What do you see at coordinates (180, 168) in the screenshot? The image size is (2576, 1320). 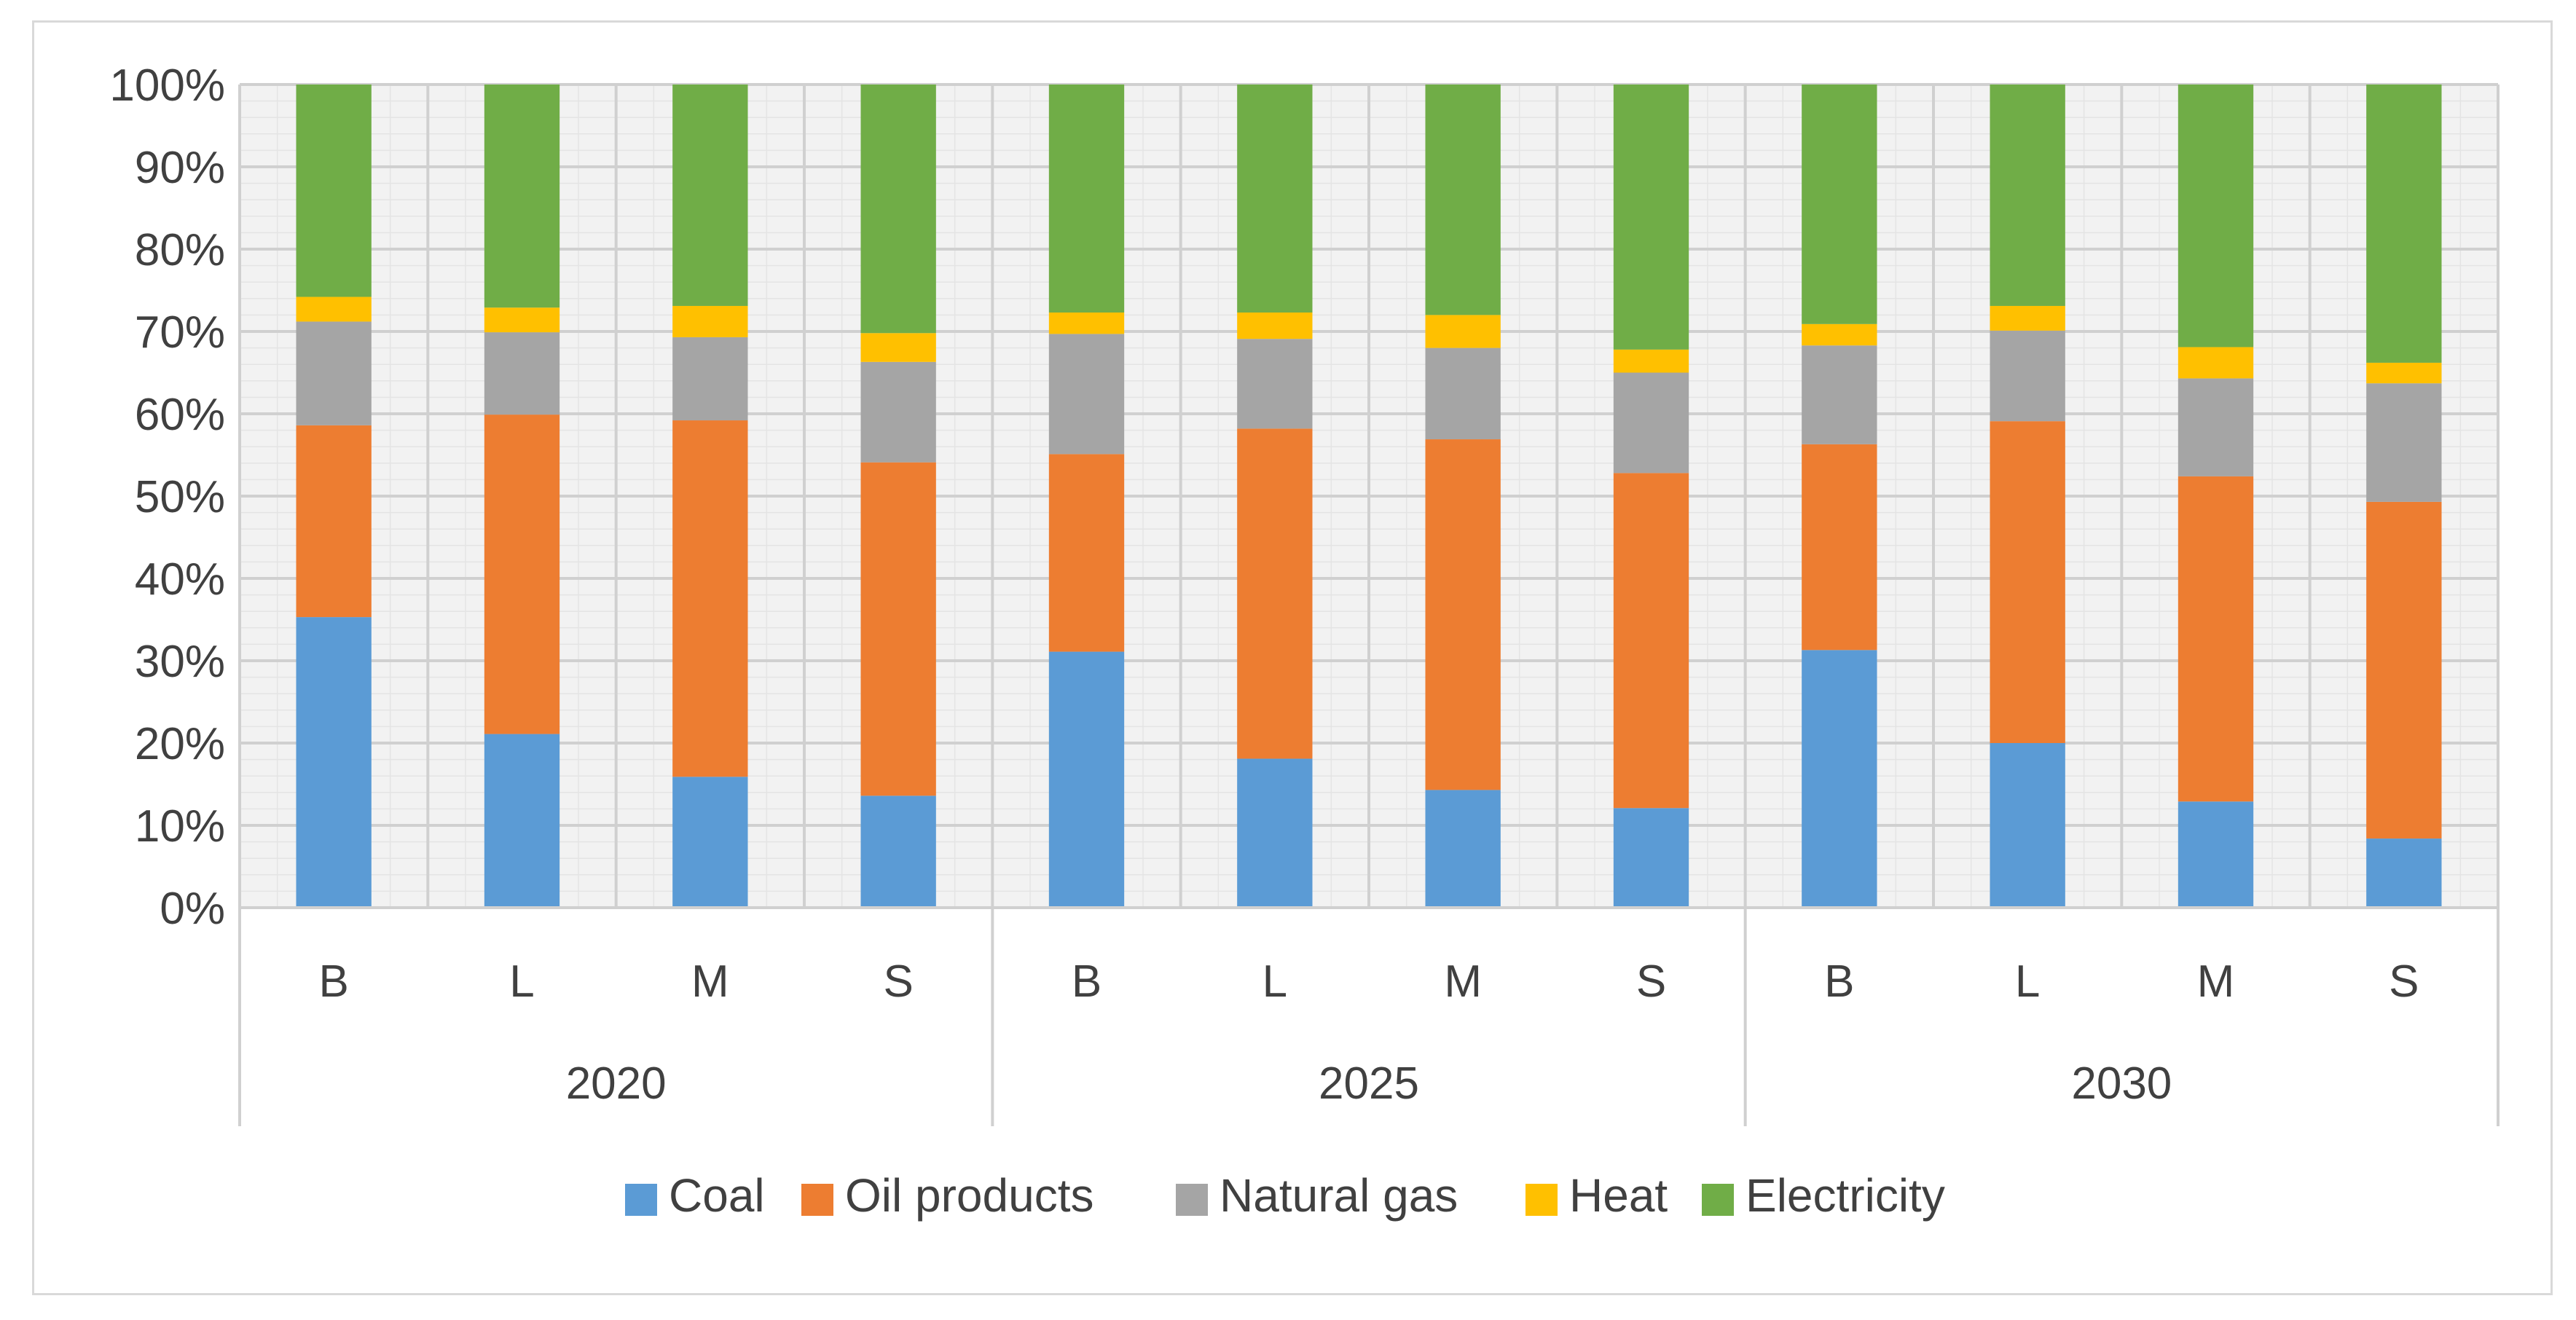 I see `y-tick-label: 90%` at bounding box center [180, 168].